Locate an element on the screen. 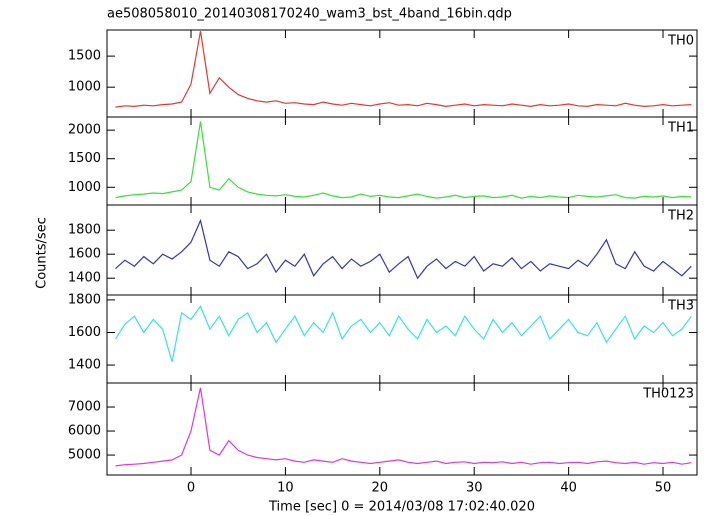 Image resolution: width=717 pixels, height=516 pixels. x-tick-label: 20 is located at coordinates (380, 488).